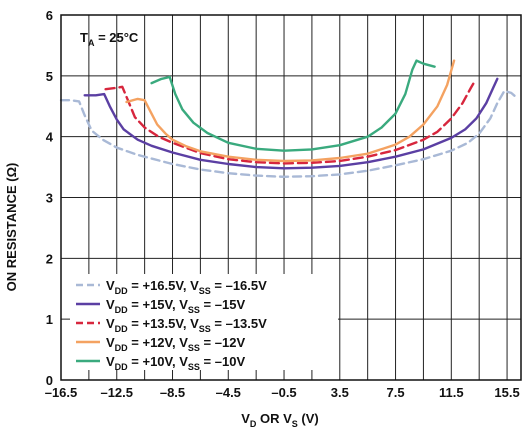 The width and height of the screenshot is (528, 429). I want to click on legend-label-2: VDD = +15V, VSS = –15V, so click(175, 306).